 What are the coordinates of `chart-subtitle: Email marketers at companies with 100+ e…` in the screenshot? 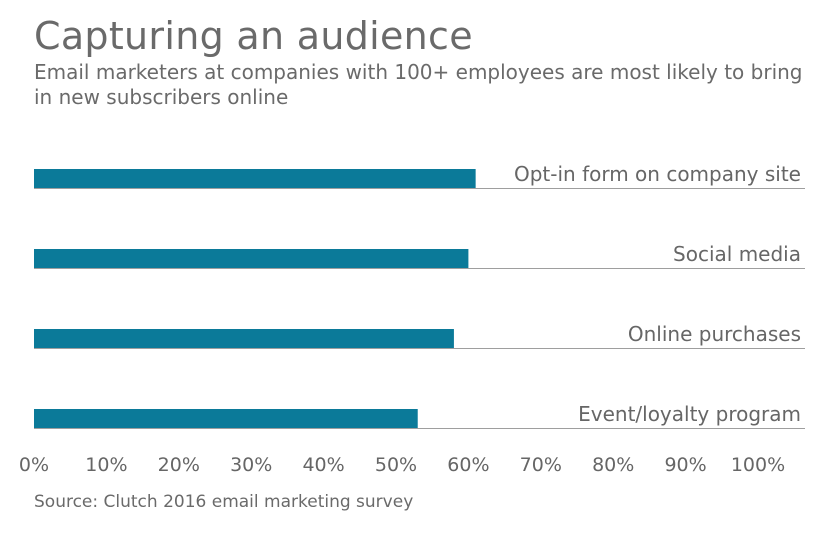 It's located at (418, 84).